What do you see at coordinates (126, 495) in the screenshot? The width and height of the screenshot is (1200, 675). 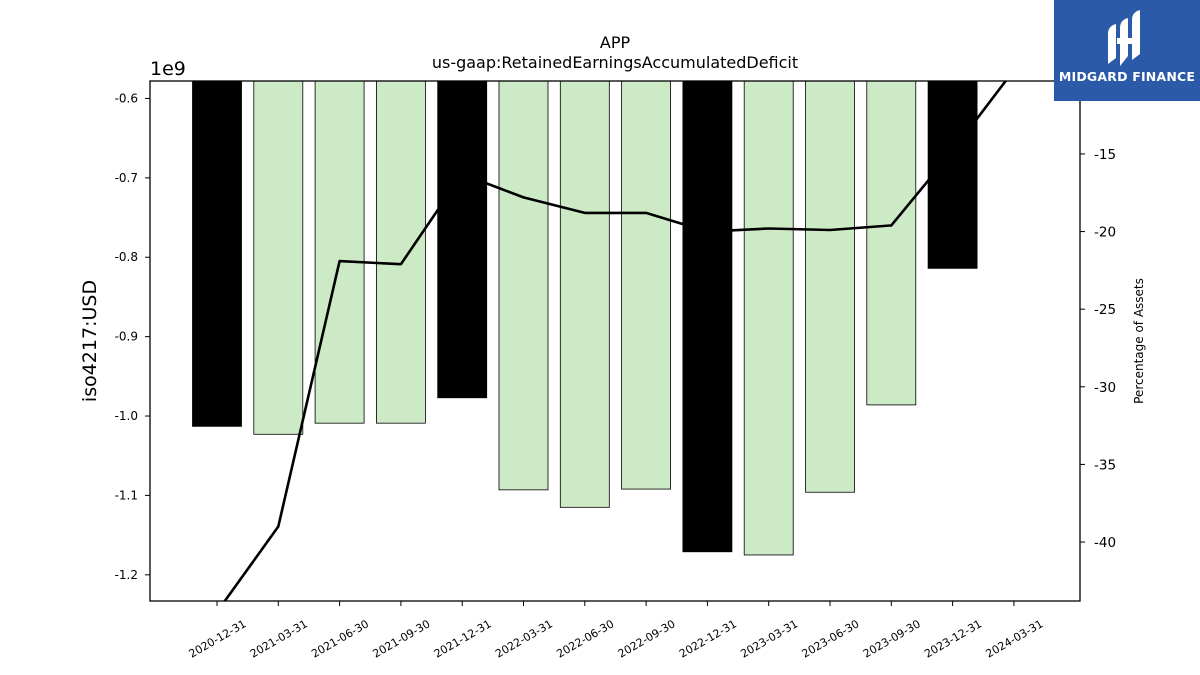 I see `y-tick-label: -1.1` at bounding box center [126, 495].